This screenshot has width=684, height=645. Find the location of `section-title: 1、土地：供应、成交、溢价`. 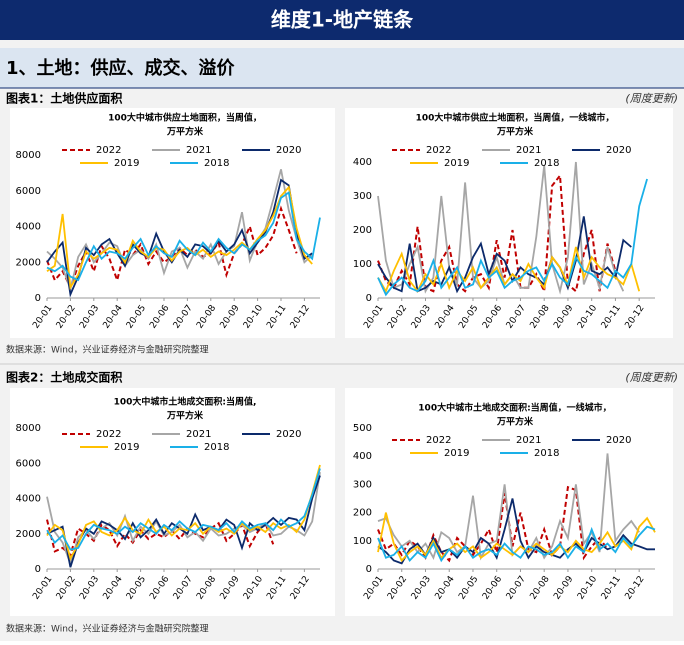

section-title: 1、土地：供应、成交、溢价 is located at coordinates (121, 68).